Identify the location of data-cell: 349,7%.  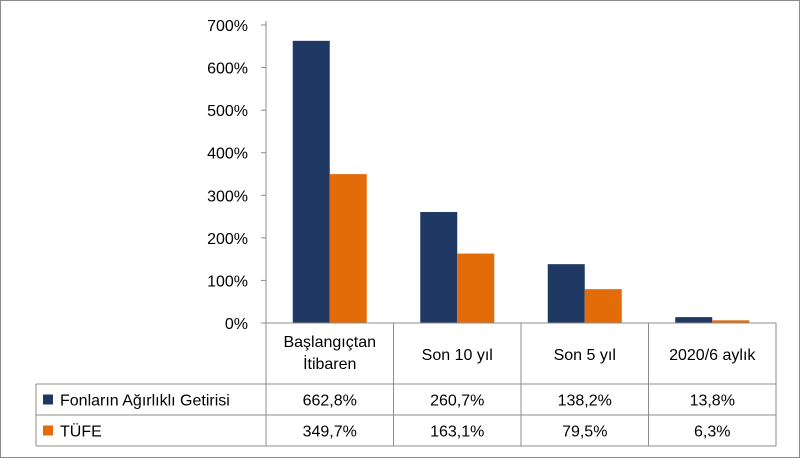
(330, 432).